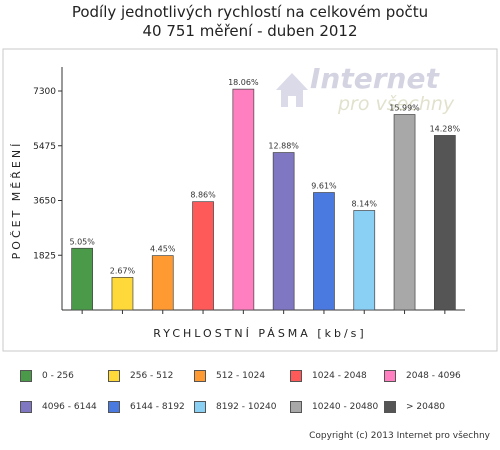  Describe the element at coordinates (44, 92) in the screenshot. I see `y-tick-label: 7300` at that location.